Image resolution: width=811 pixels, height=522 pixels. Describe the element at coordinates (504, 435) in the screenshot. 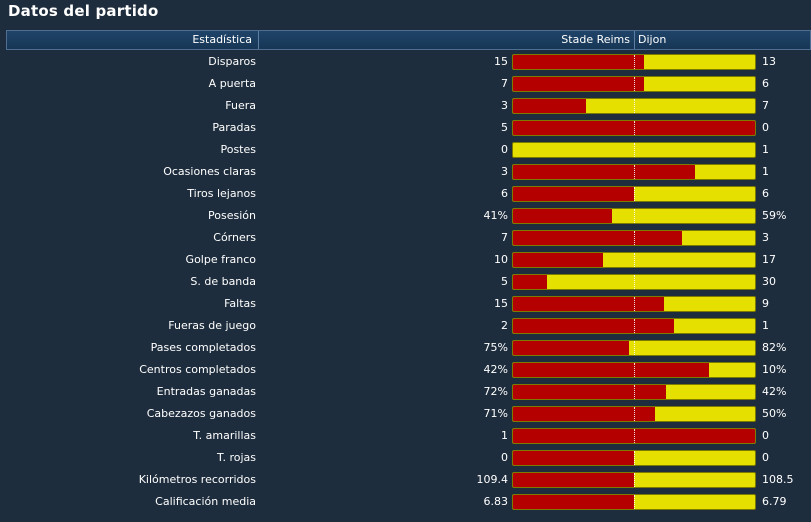

I see `home-value: 1` at that location.